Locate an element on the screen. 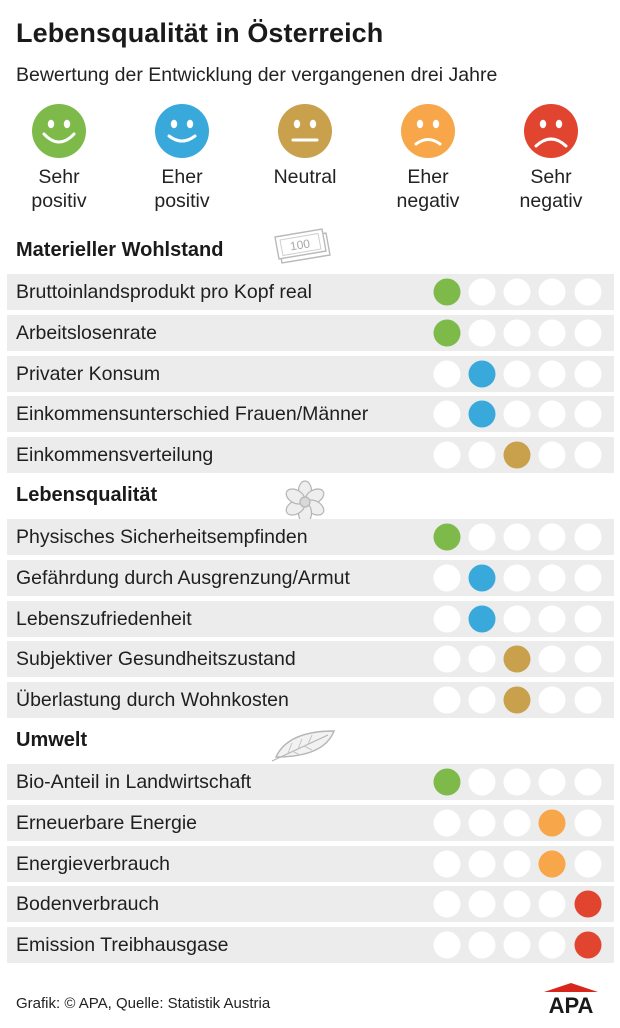  table-row: Bruttoinlandsprodukt pro Kopf real is located at coordinates (310, 292).